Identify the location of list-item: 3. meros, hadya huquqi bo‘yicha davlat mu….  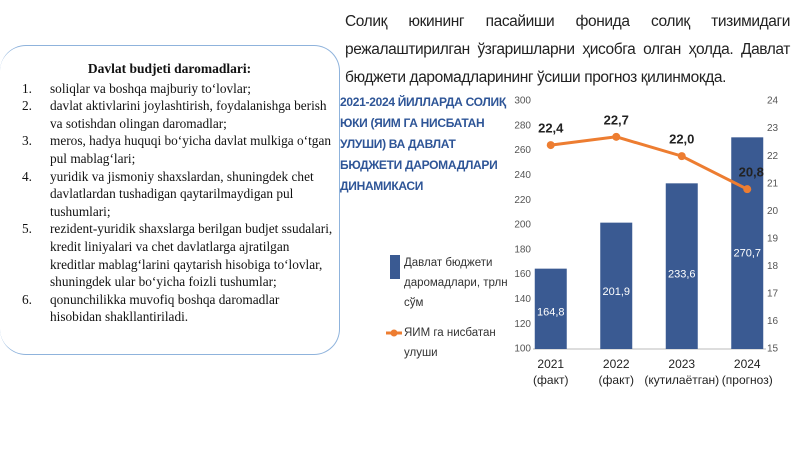
(169, 149).